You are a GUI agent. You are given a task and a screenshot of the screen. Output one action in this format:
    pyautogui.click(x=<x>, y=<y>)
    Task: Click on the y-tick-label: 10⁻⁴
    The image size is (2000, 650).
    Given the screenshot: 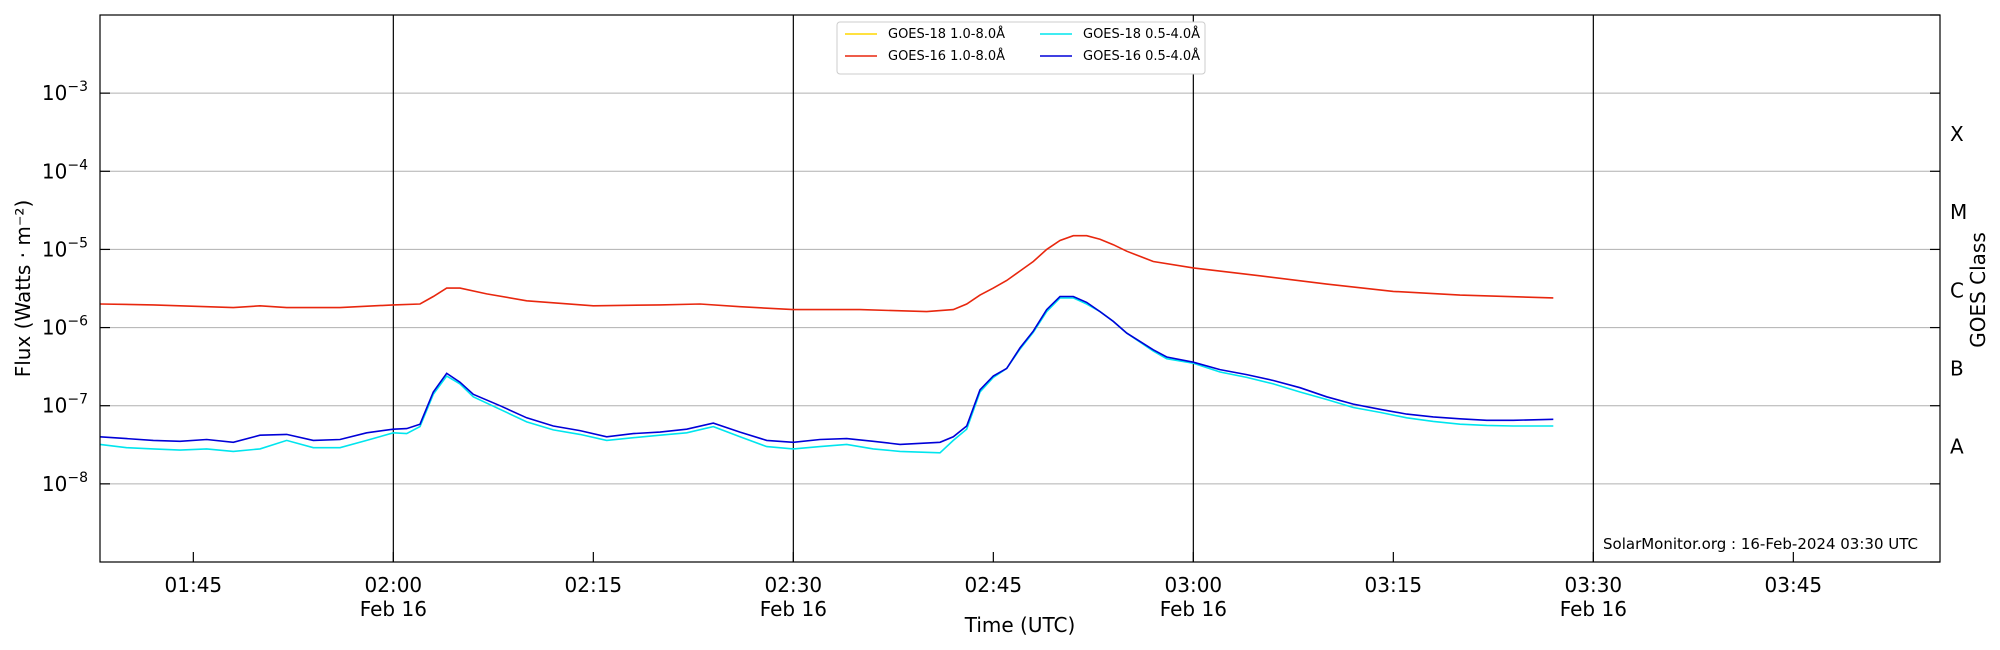 What is the action you would take?
    pyautogui.click(x=65, y=170)
    